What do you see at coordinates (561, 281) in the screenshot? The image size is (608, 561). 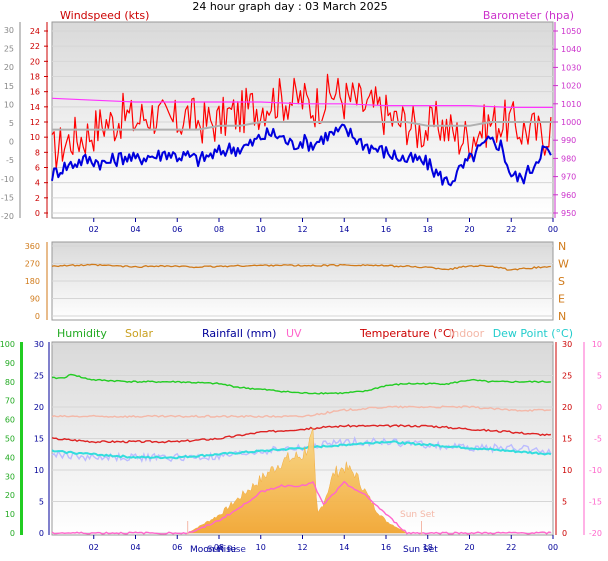 I see `compass-label: S` at bounding box center [561, 281].